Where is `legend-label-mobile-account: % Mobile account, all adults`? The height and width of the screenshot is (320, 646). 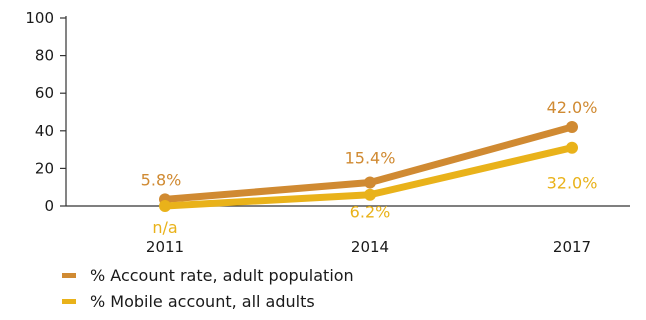 legend-label-mobile-account: % Mobile account, all adults is located at coordinates (202, 301).